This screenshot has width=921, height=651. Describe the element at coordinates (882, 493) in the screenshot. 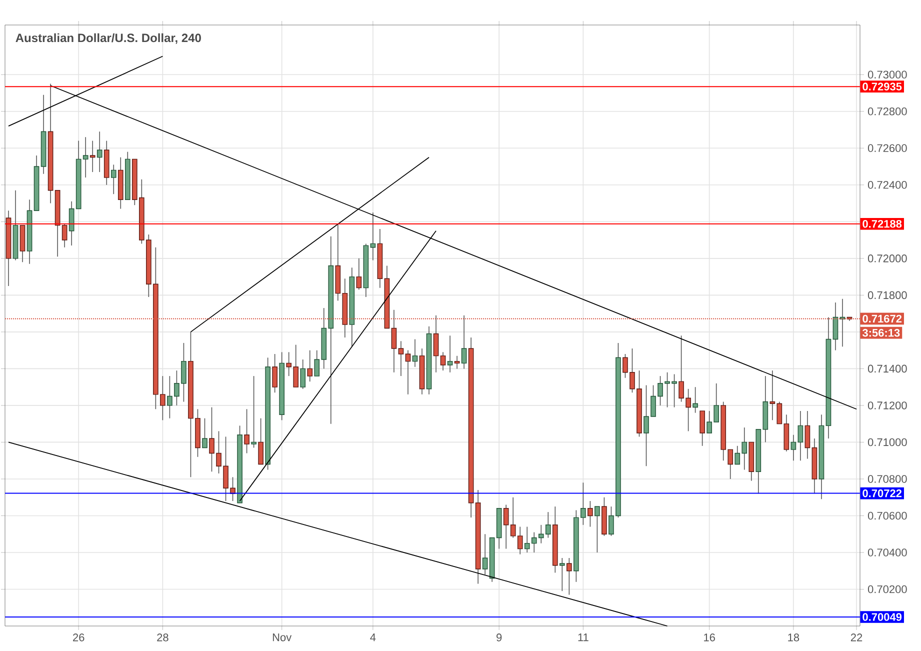

I see `ref-line-label: 0.70722` at that location.